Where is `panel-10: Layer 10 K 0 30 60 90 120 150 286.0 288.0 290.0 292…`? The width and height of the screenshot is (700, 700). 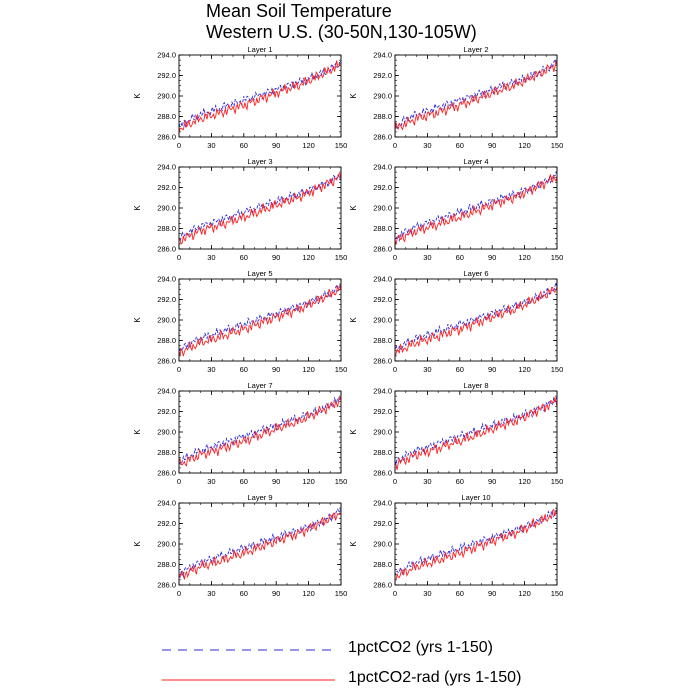
panel-10: Layer 10 K 0 30 60 90 120 150 286.0 288.0 290.0 292… is located at coordinates (456, 545).